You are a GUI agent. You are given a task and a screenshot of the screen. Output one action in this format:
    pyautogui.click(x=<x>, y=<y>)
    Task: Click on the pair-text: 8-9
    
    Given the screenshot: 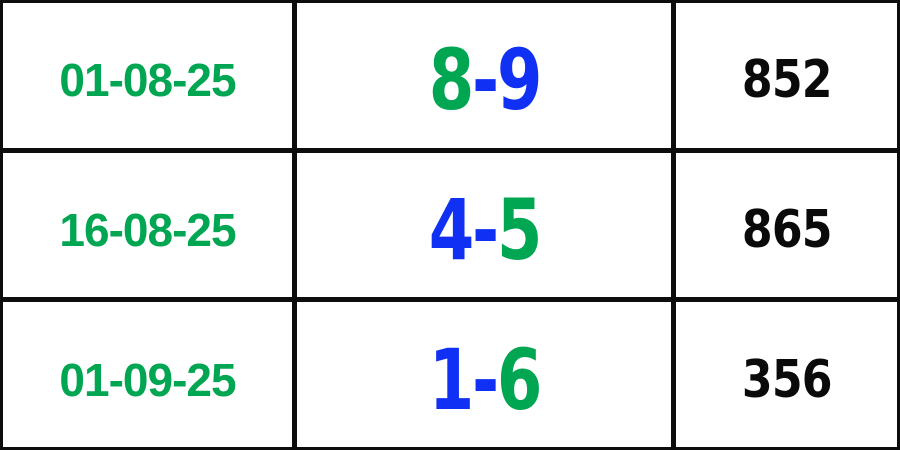 What is the action you would take?
    pyautogui.click(x=485, y=80)
    